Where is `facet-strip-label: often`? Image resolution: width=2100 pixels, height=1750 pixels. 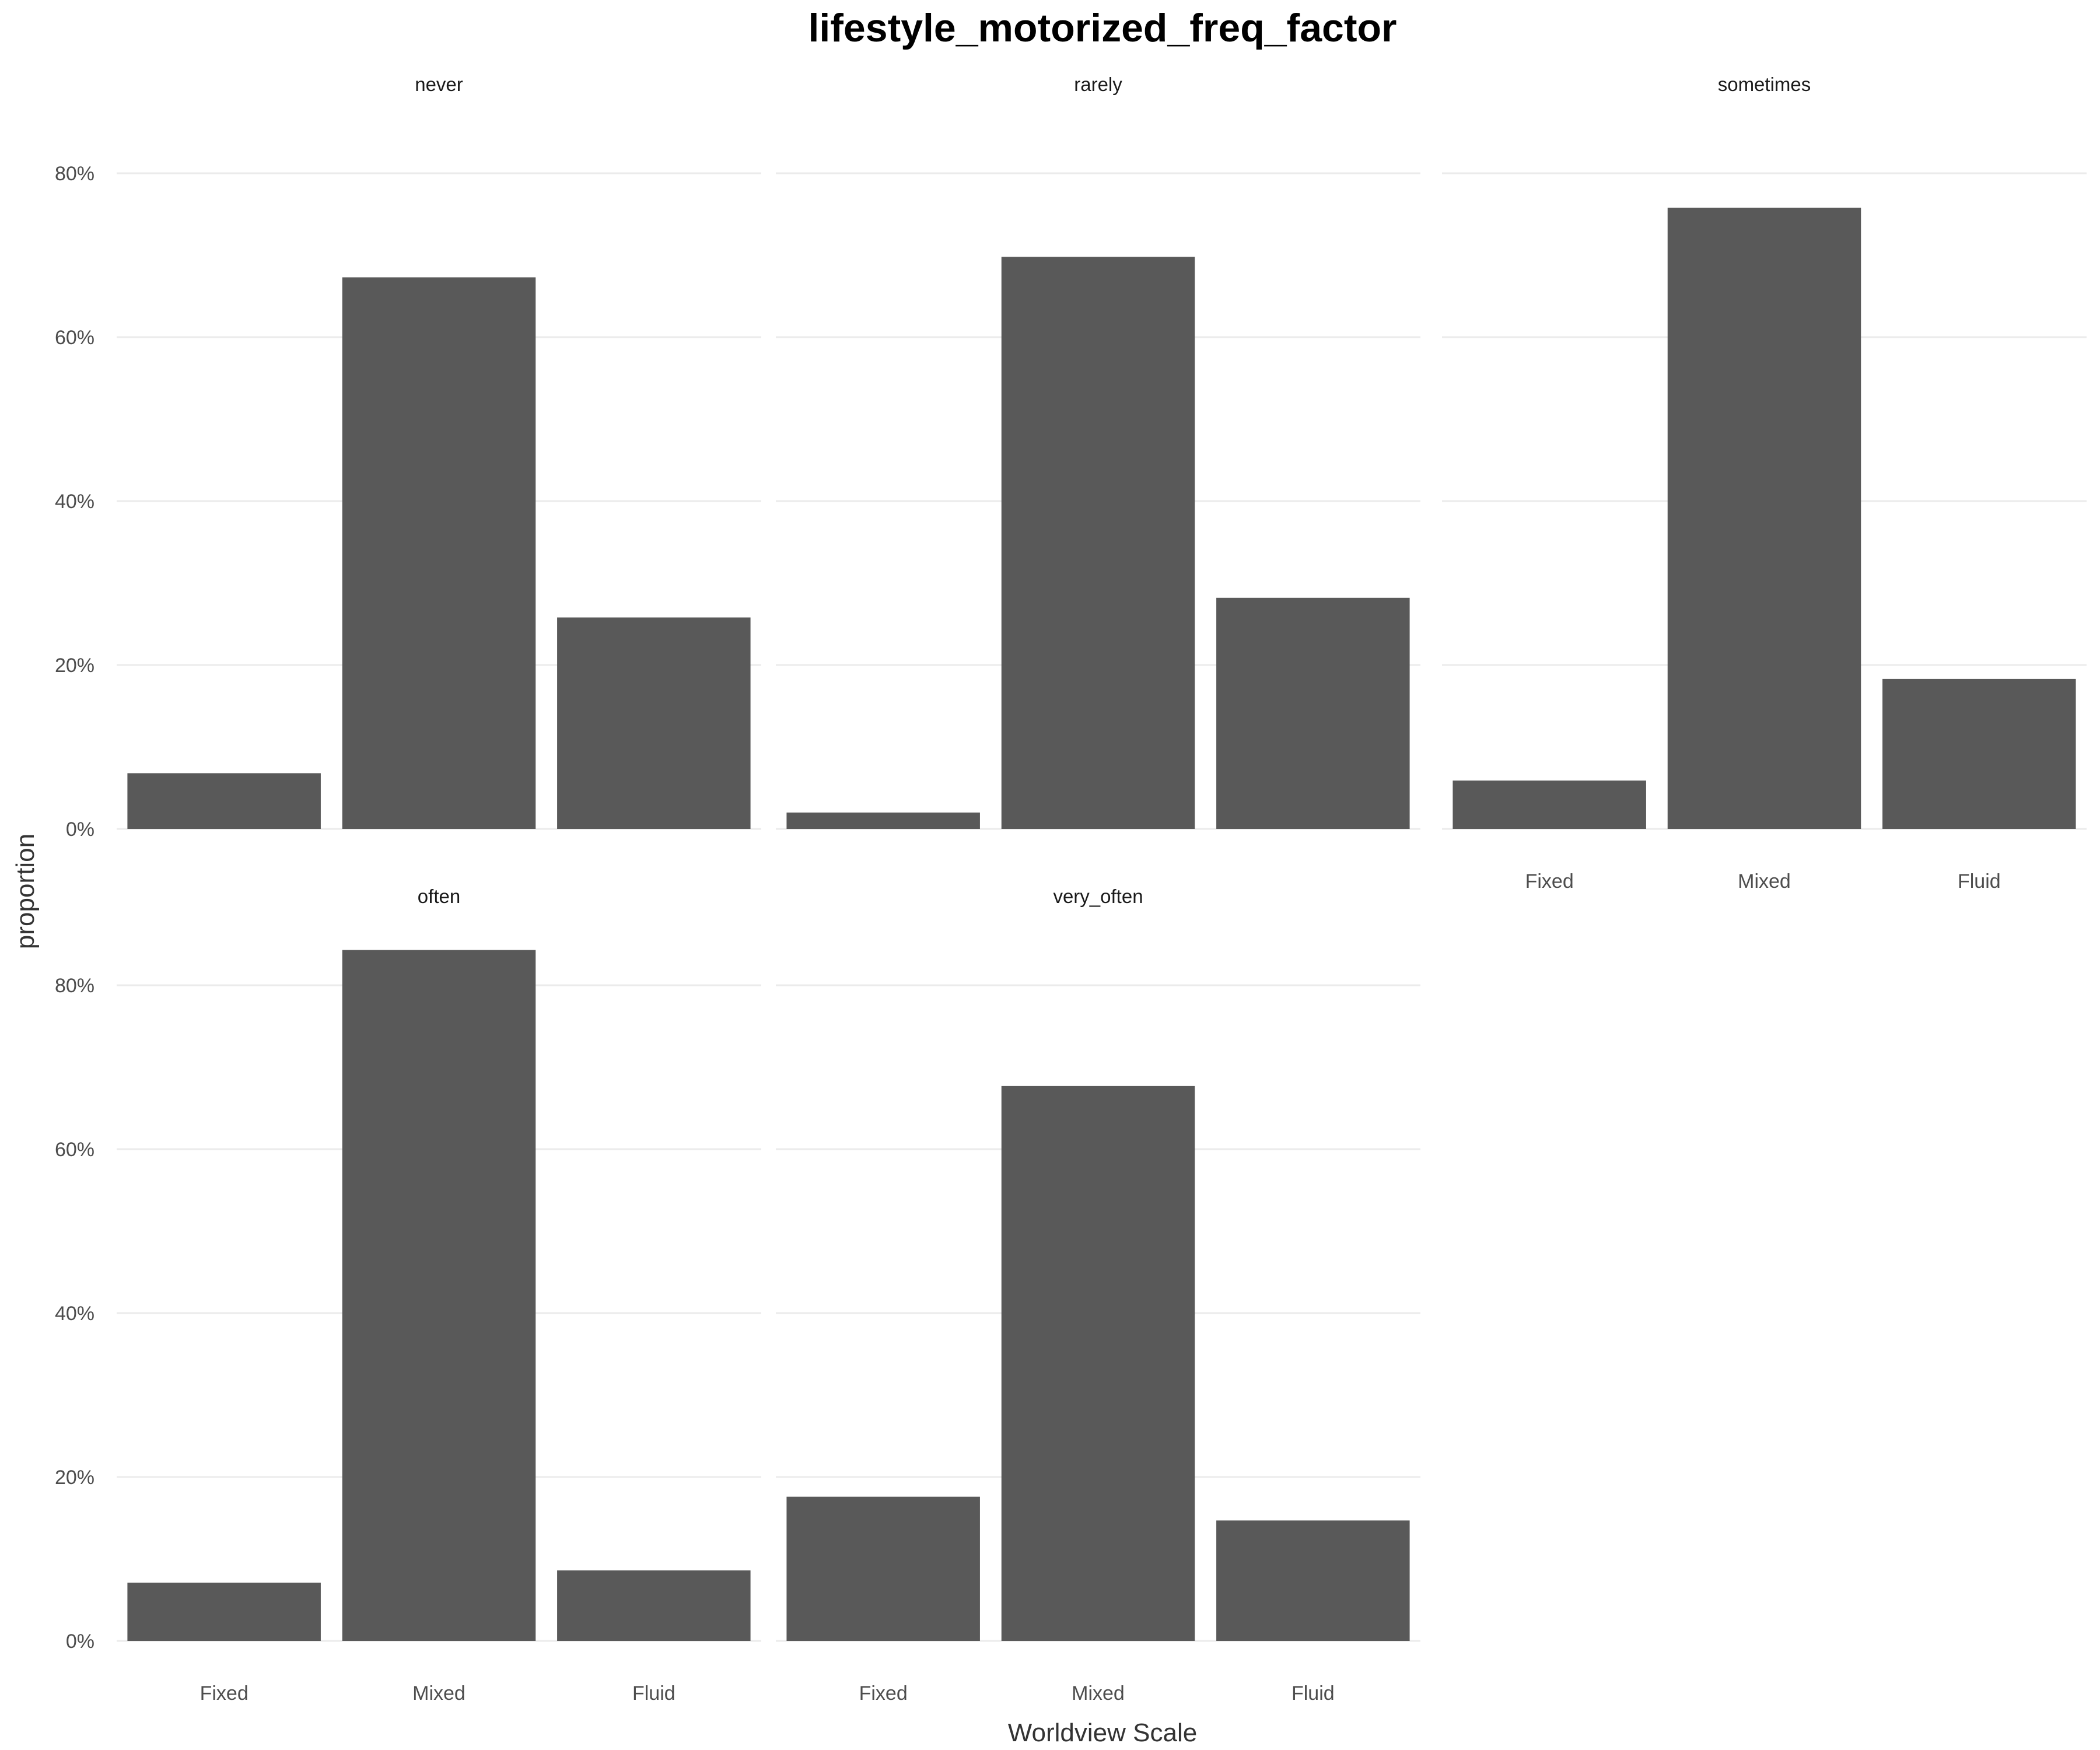 facet-strip-label: often is located at coordinates (439, 896).